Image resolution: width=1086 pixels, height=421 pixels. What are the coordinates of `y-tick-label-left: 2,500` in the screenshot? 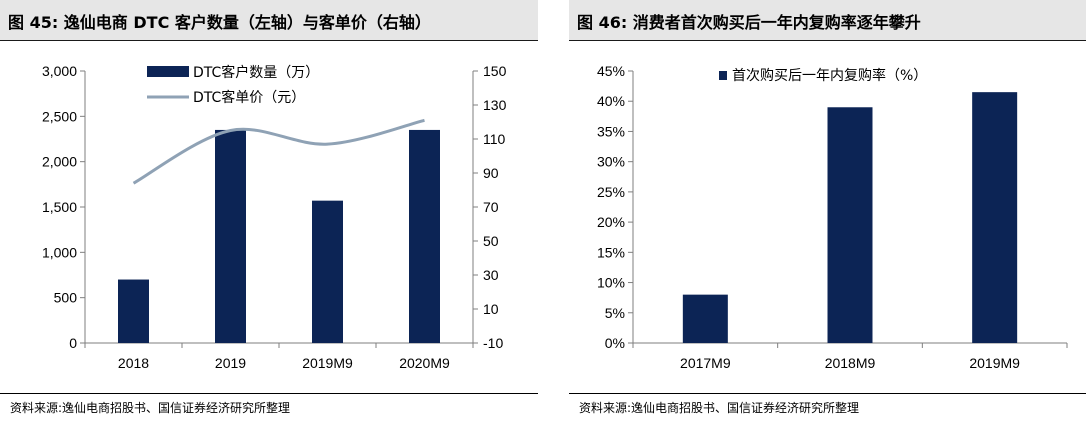 It's located at (59, 116).